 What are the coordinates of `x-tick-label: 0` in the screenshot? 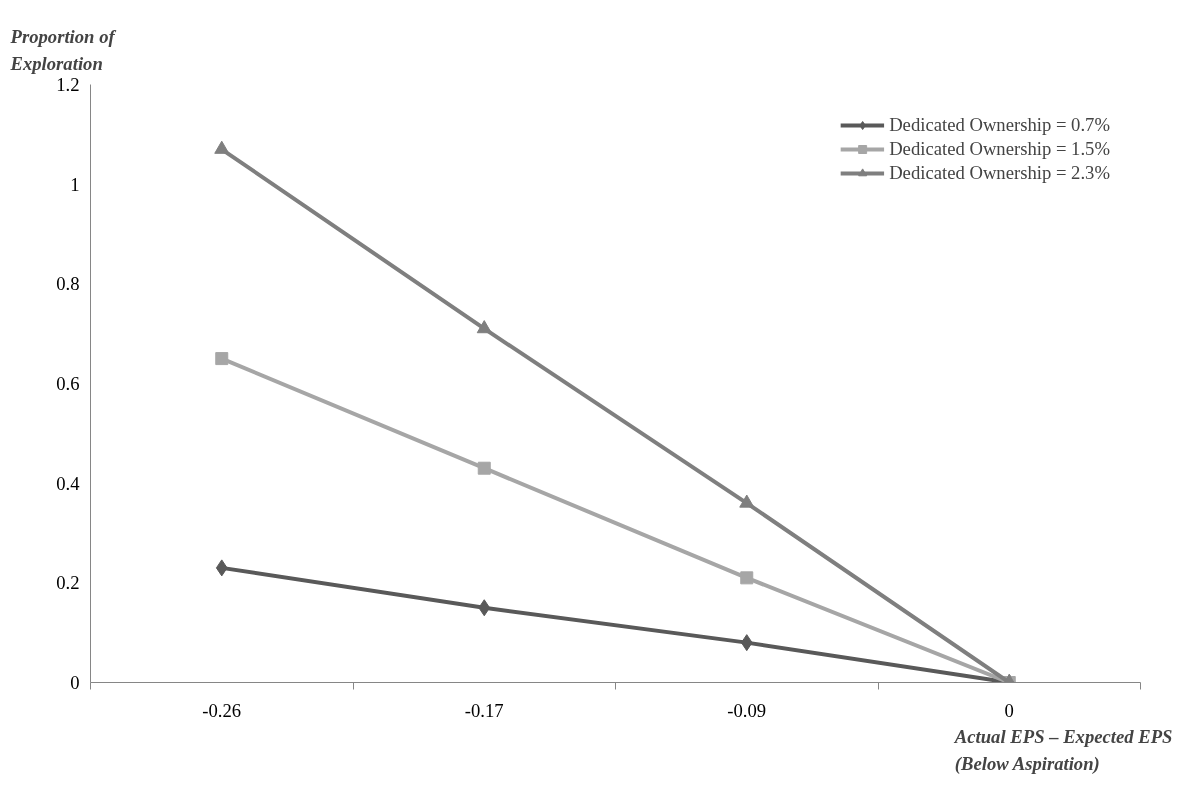 It's located at (1009, 710).